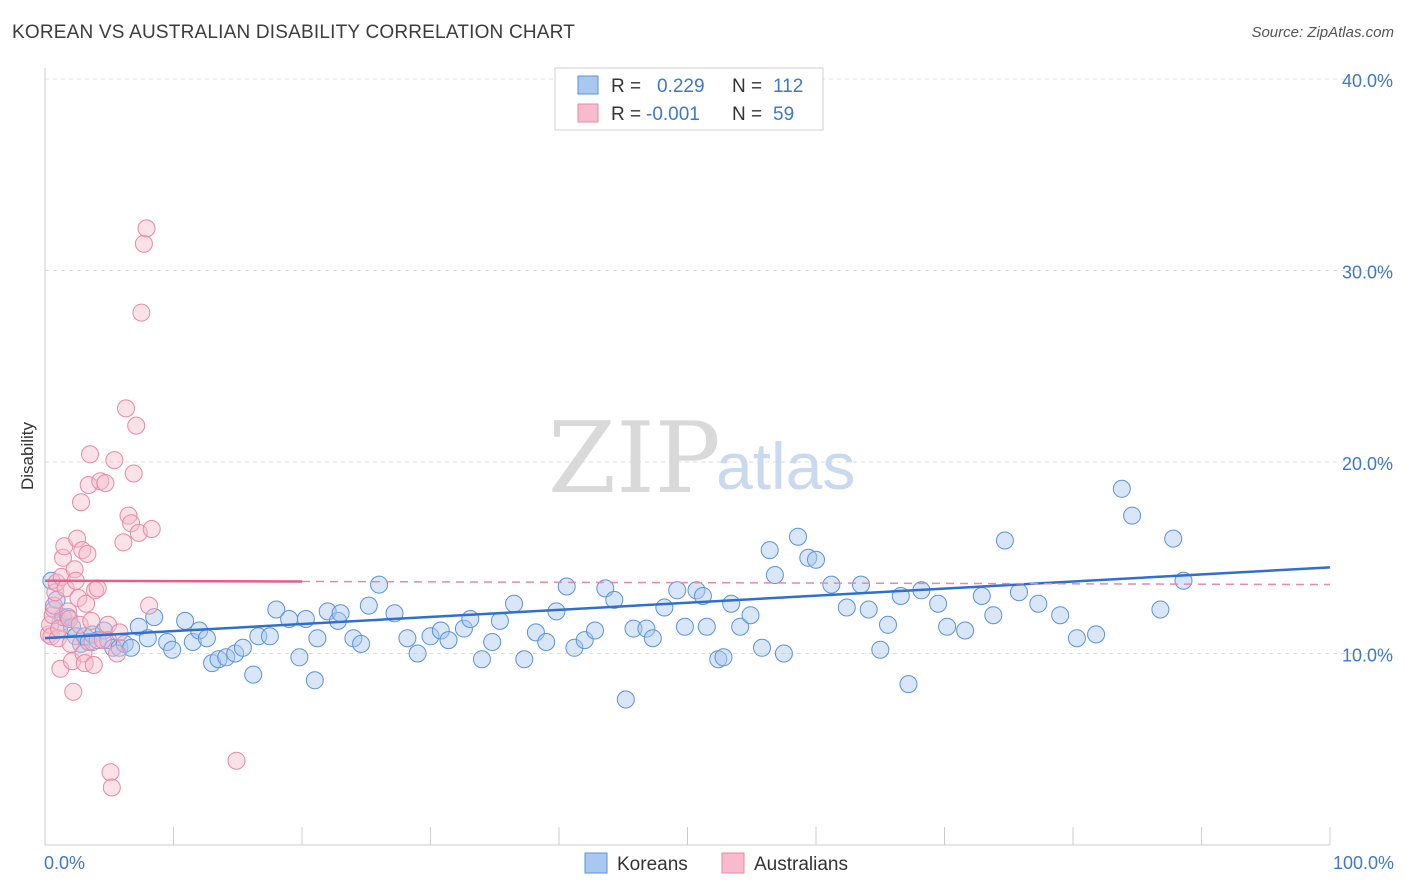 The image size is (1406, 892). Describe the element at coordinates (816, 583) in the screenshot. I see `trend-line-australians-dashed` at that location.